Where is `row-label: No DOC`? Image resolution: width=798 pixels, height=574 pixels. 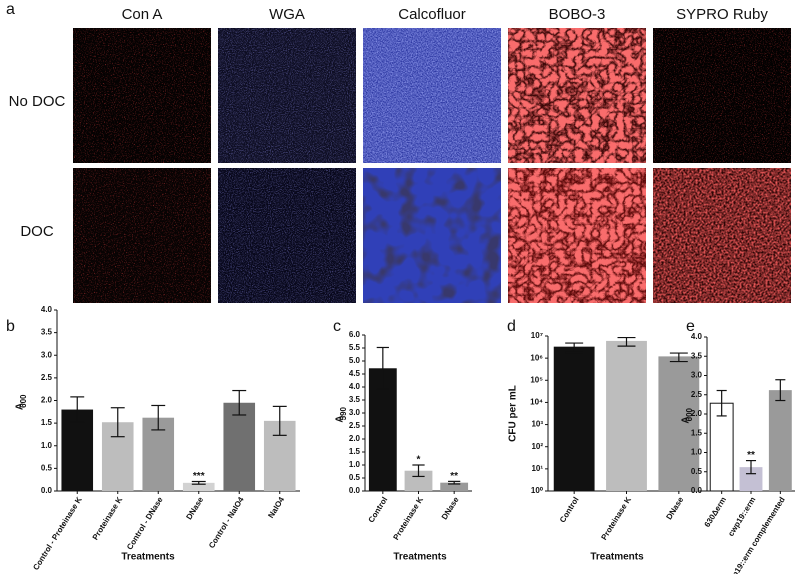
row-label: No DOC is located at coordinates (37, 101).